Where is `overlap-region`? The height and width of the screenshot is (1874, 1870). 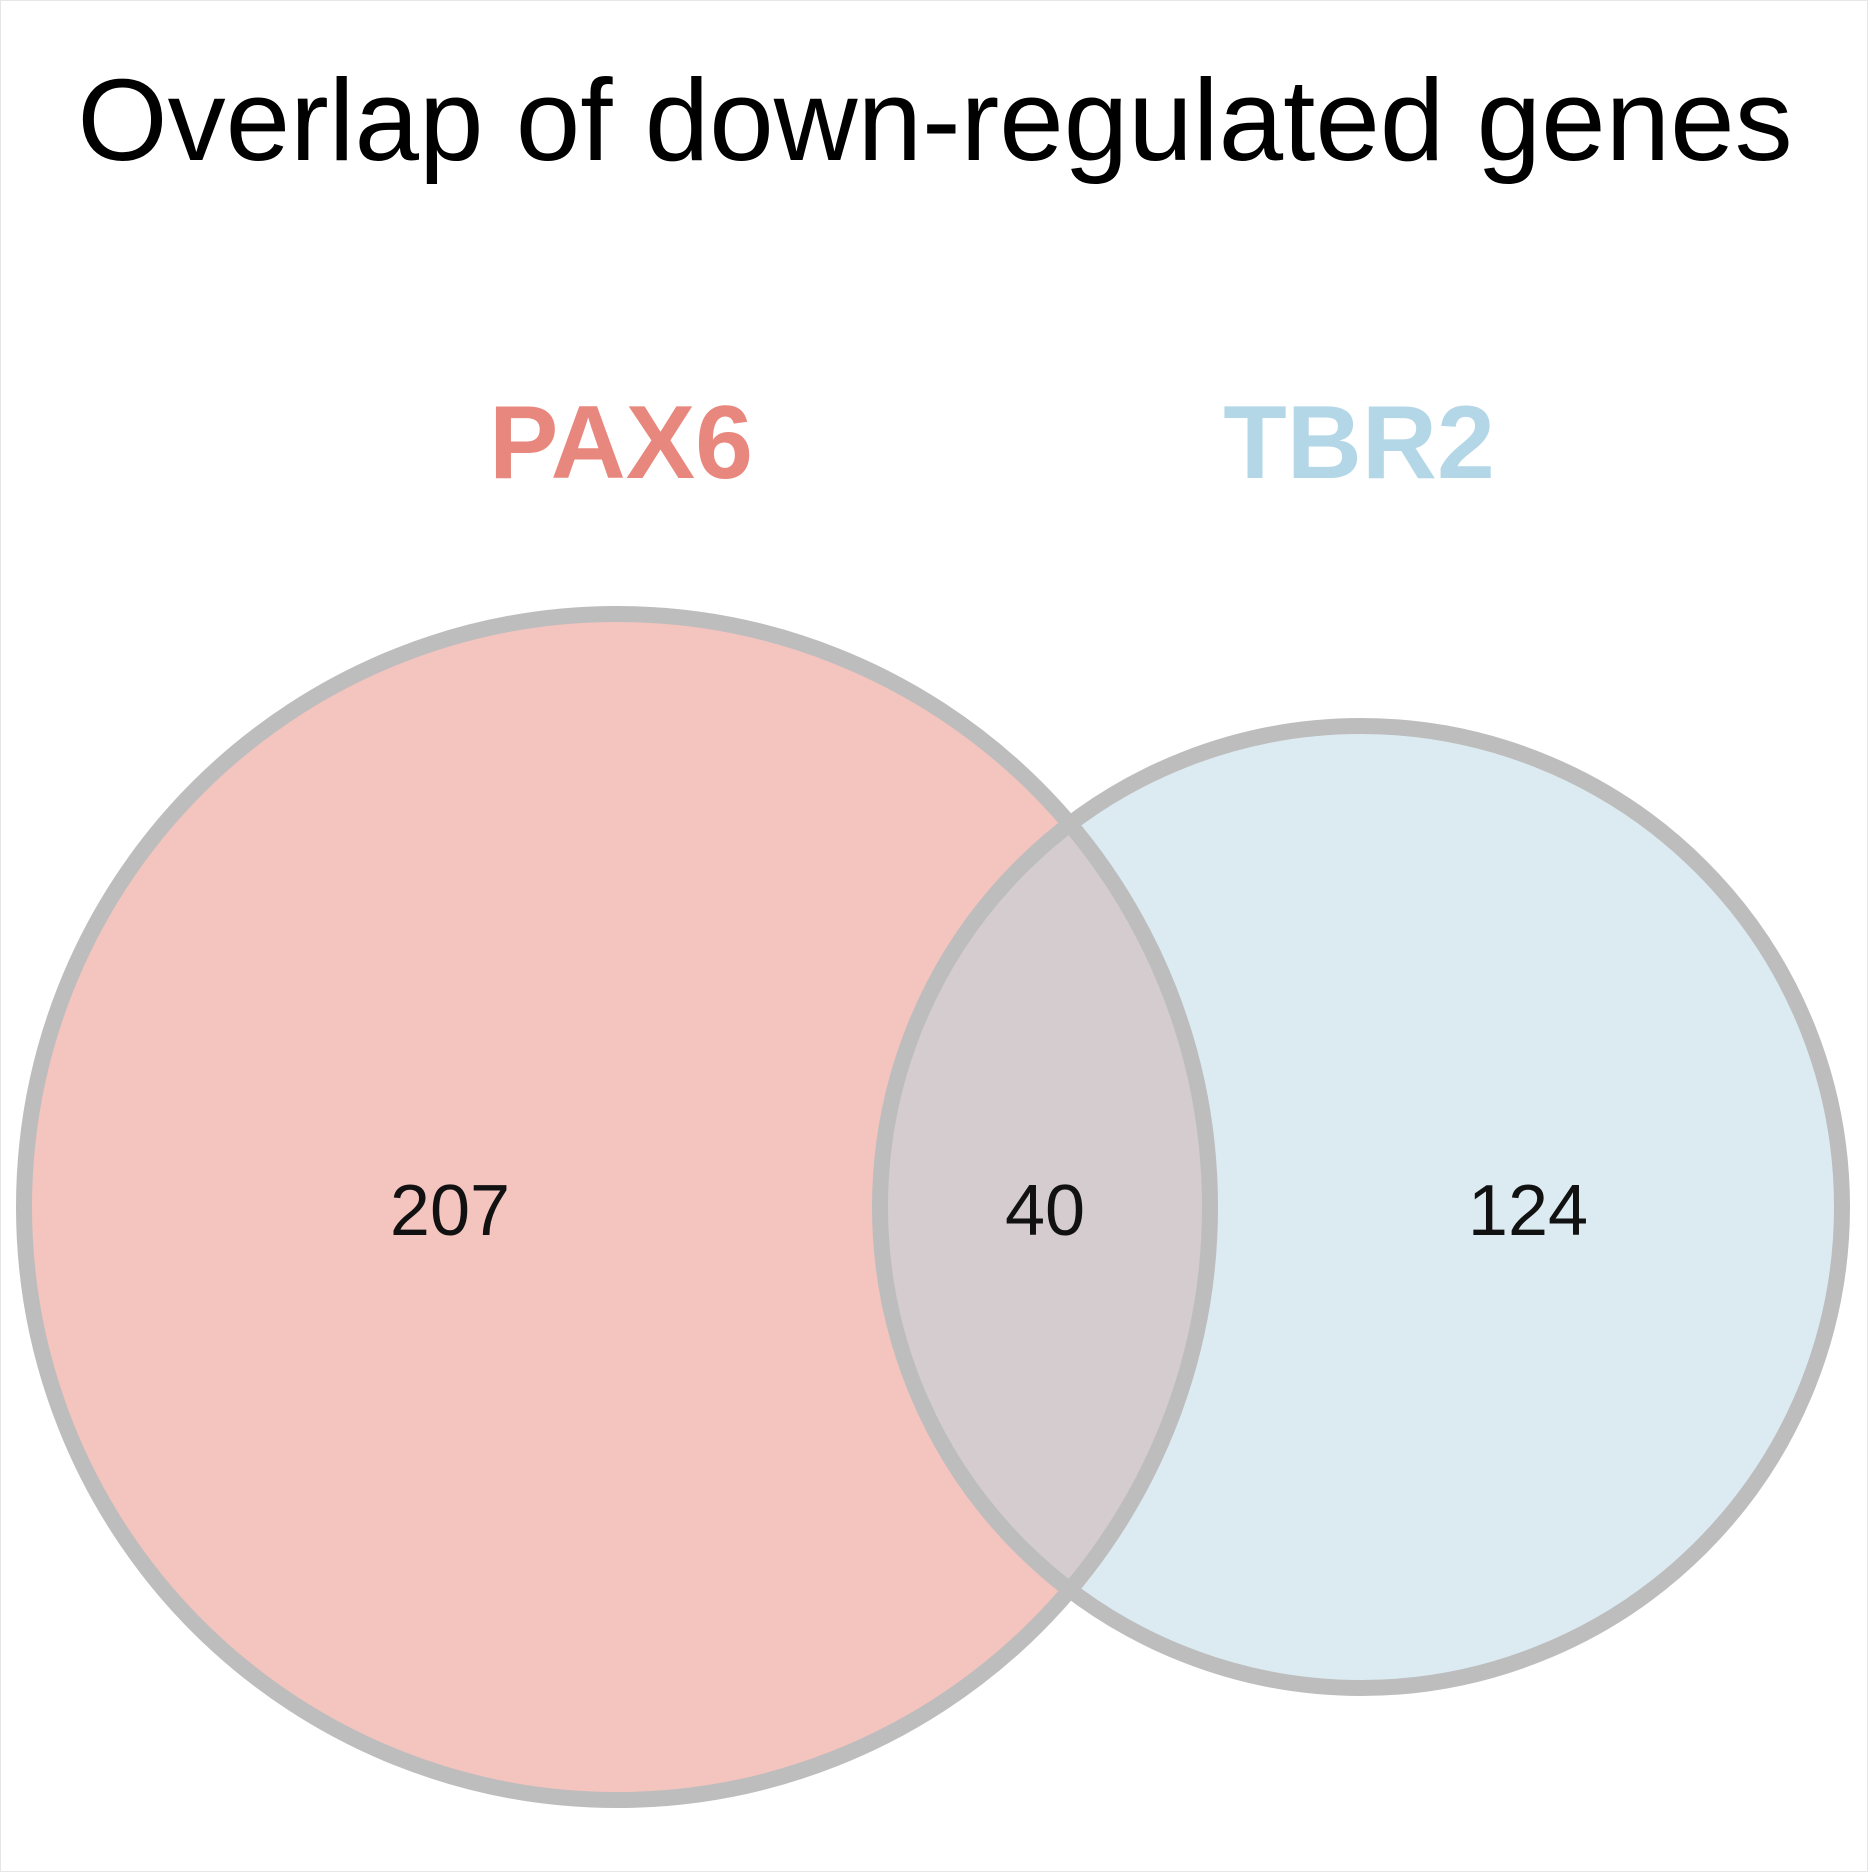 overlap-region is located at coordinates (1045, 1207).